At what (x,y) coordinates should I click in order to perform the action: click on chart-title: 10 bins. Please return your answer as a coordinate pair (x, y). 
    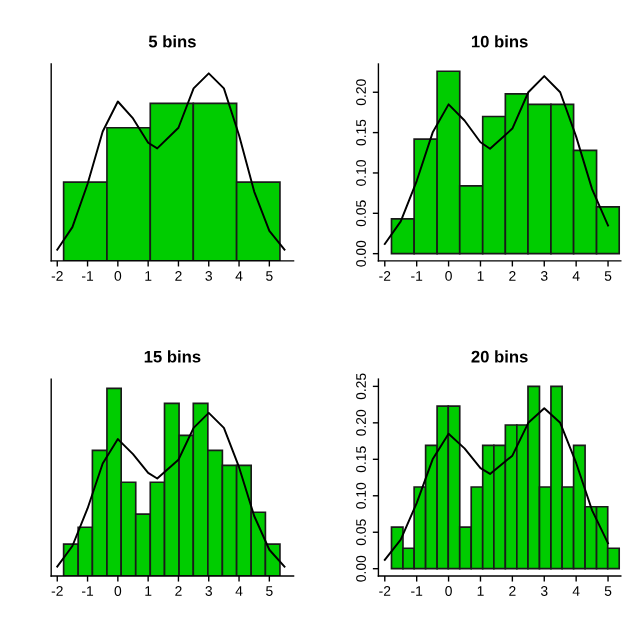
    Looking at the image, I should click on (499, 41).